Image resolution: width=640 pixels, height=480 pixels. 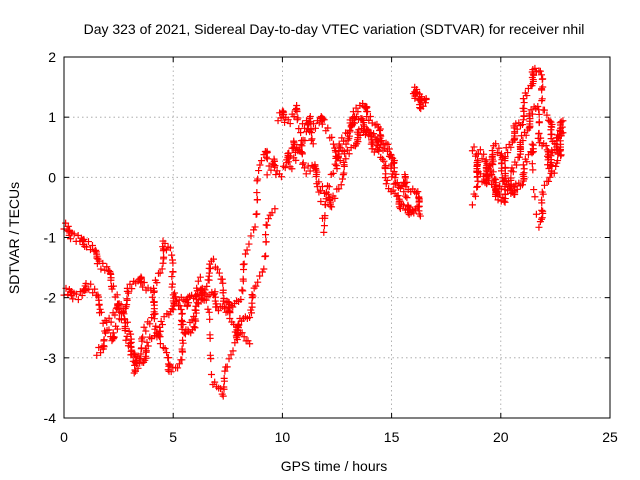 What do you see at coordinates (501, 437) in the screenshot?
I see `x-tick-label: 20` at bounding box center [501, 437].